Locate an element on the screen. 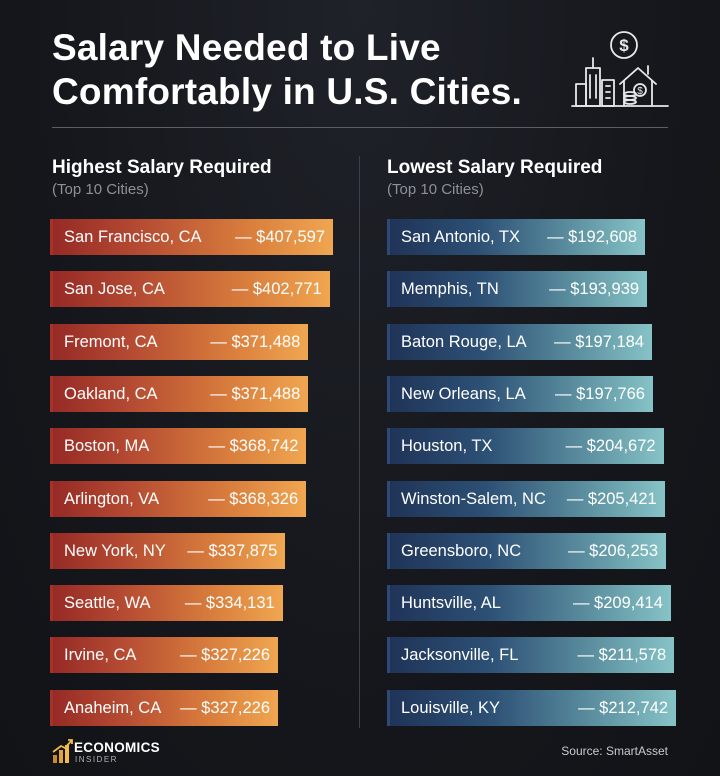 The width and height of the screenshot is (720, 776). bar-value-label: — $368,326 is located at coordinates (253, 498).